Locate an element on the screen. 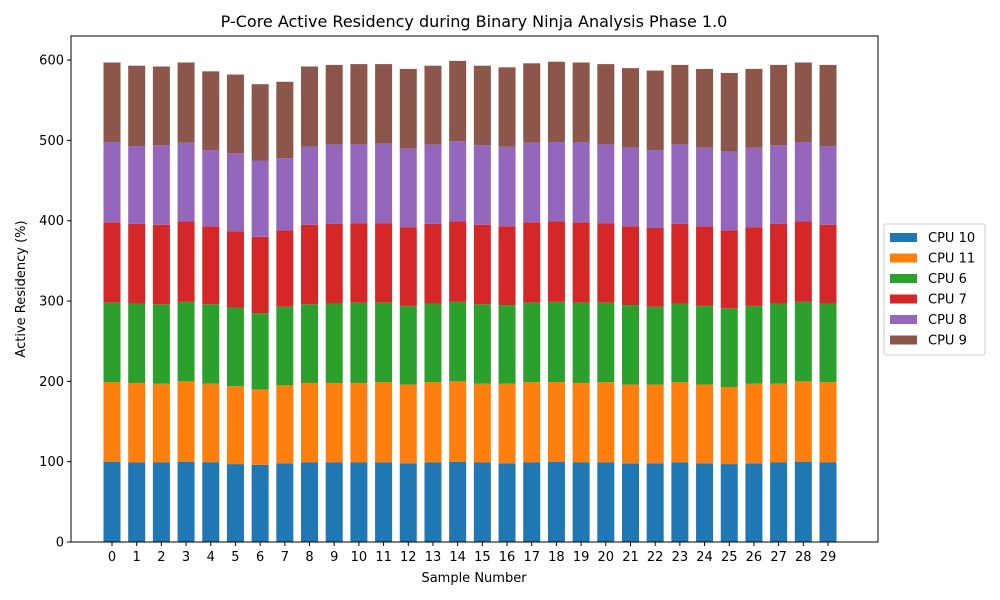 This screenshot has height=600, width=1000. x-tick-label: 18 is located at coordinates (556, 557).